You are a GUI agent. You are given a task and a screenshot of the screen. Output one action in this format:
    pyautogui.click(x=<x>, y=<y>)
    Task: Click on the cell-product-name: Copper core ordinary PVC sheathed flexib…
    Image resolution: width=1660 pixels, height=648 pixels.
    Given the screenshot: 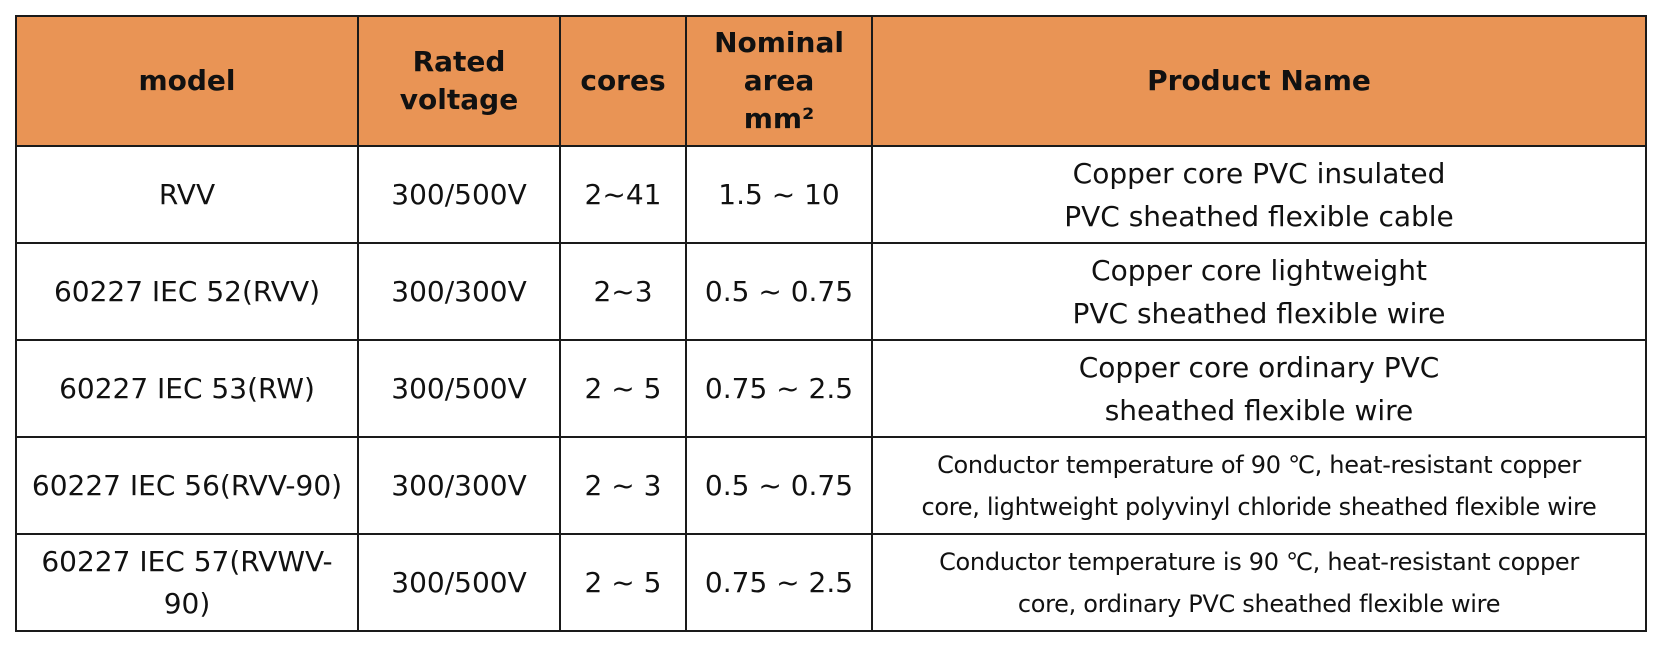 What is the action you would take?
    pyautogui.click(x=1259, y=388)
    